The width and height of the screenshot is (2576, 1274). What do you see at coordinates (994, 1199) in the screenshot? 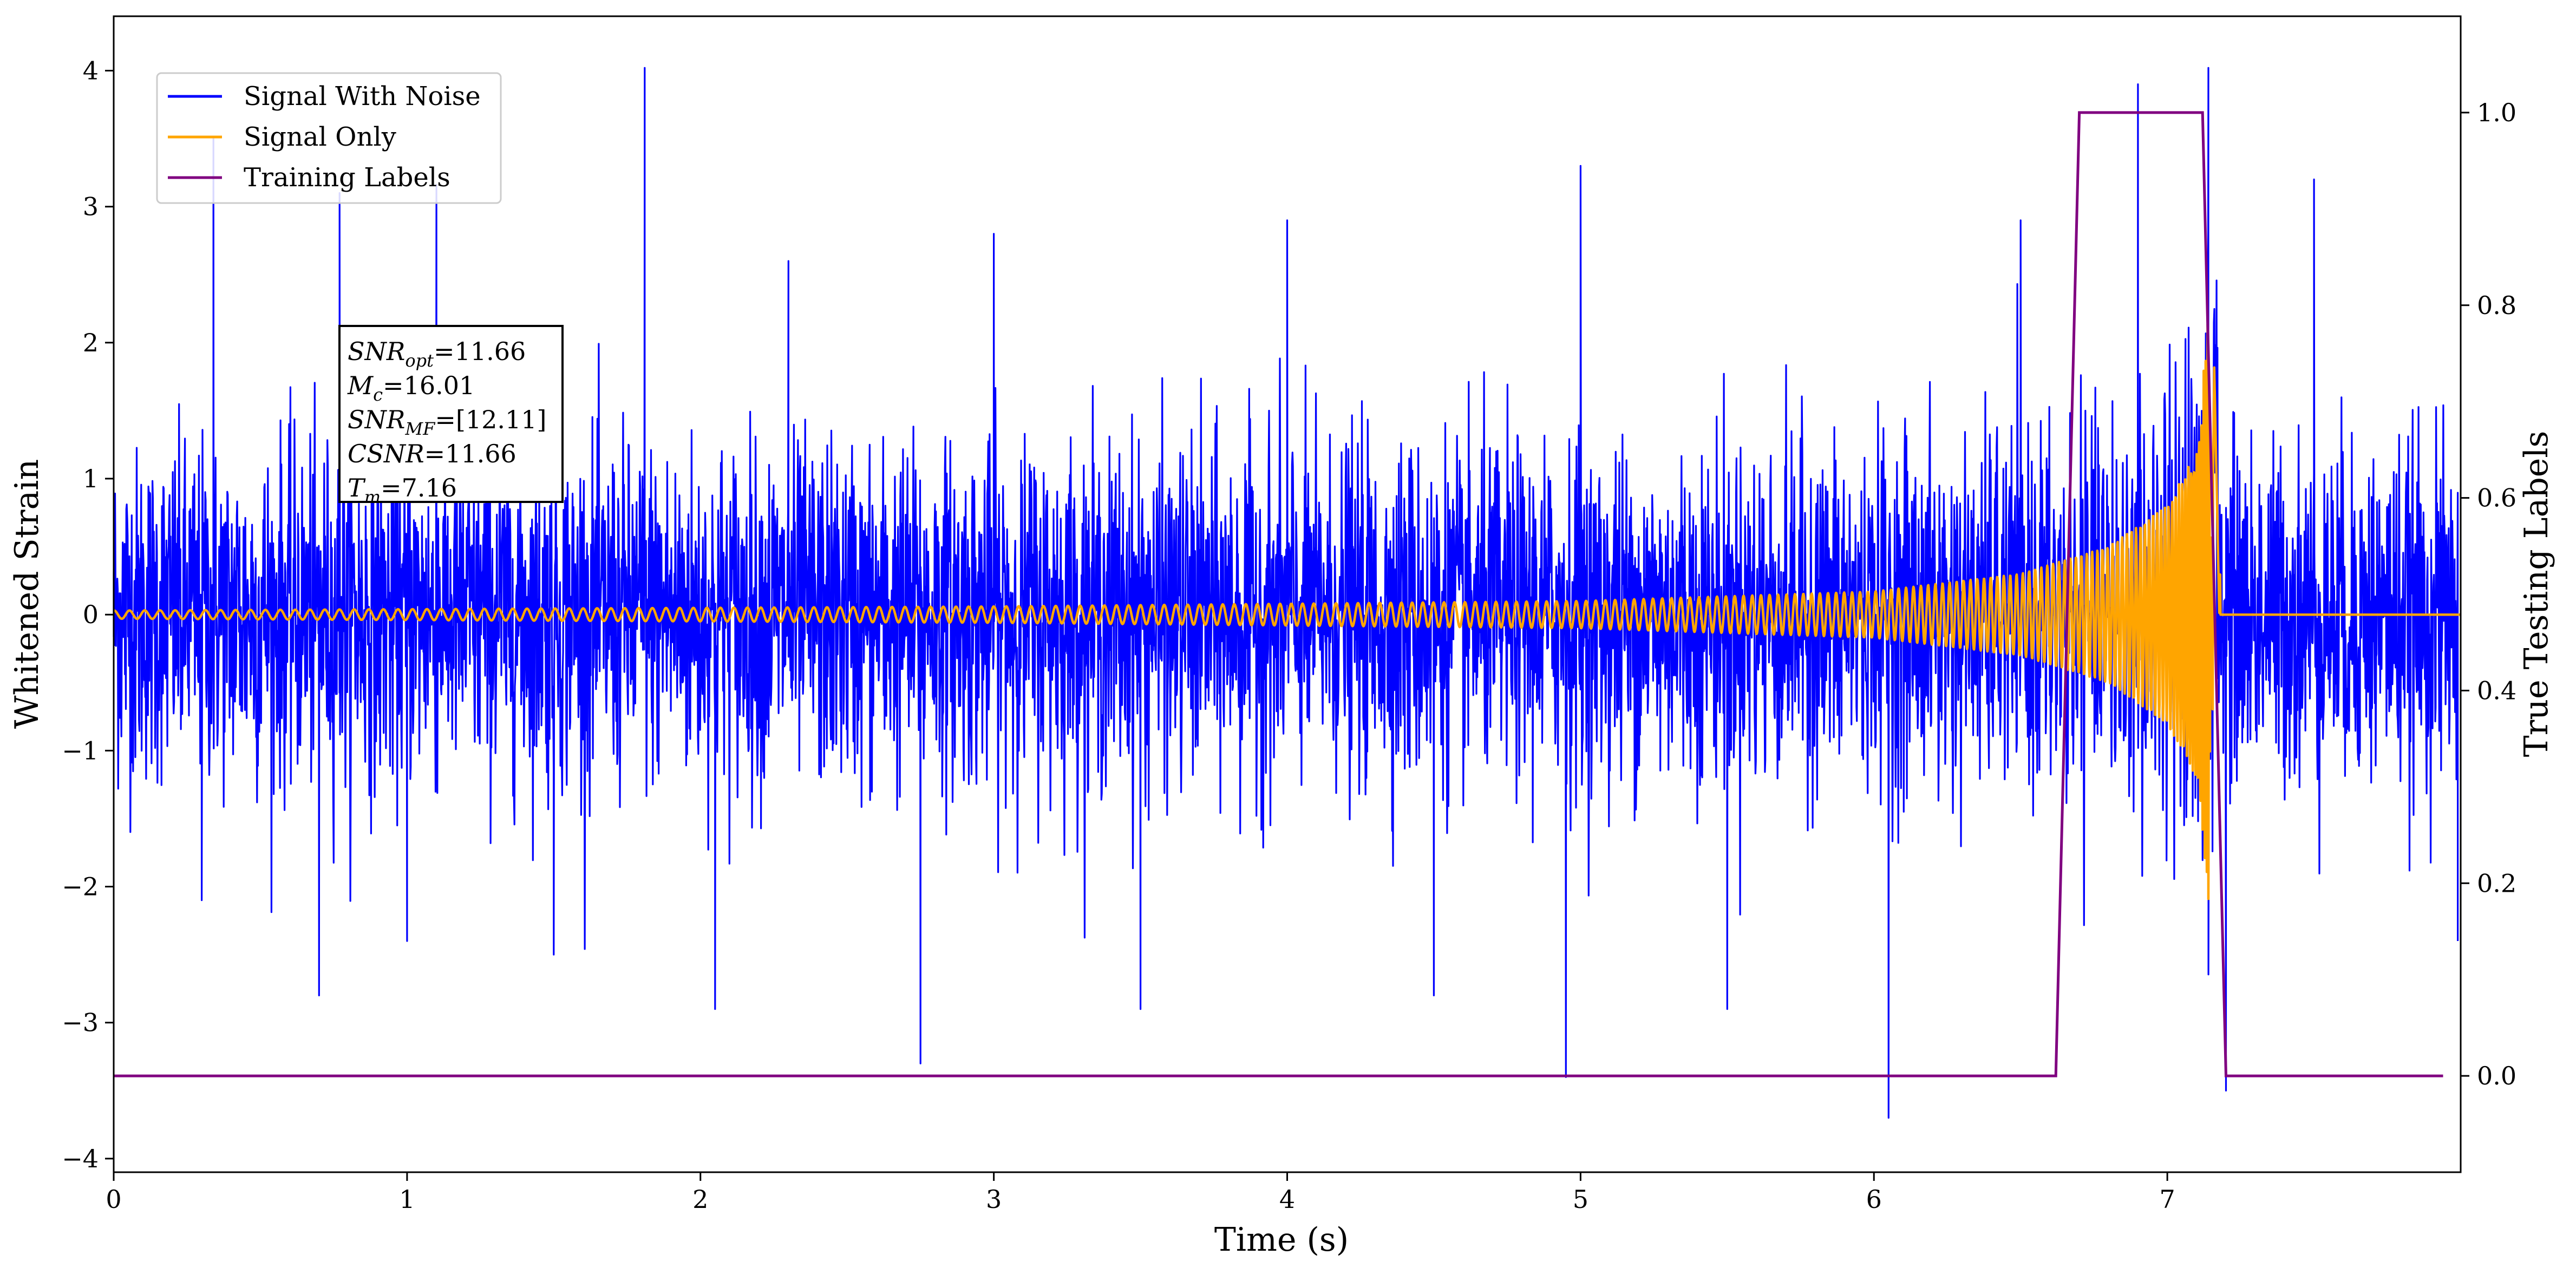
I see `x-tick-label: 3` at bounding box center [994, 1199].